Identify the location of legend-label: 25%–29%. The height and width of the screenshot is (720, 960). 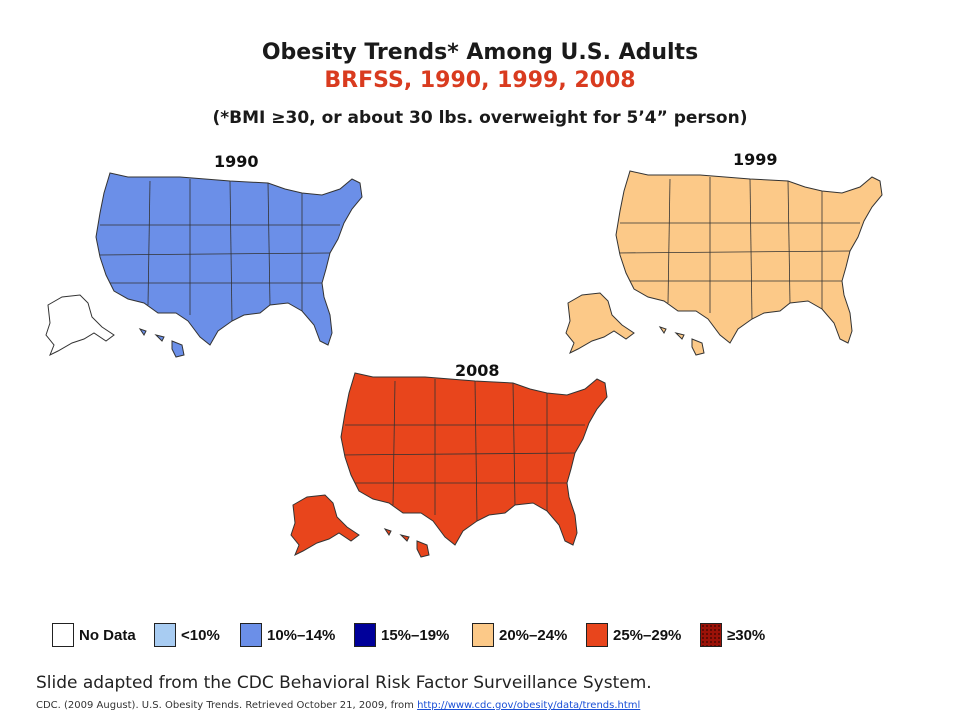
(647, 635).